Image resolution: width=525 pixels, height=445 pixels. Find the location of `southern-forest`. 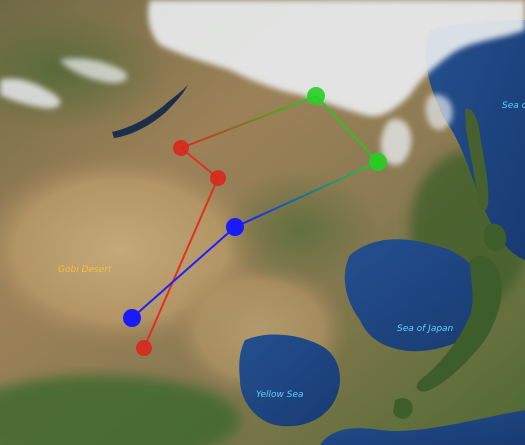

southern-forest is located at coordinates (120, 410).